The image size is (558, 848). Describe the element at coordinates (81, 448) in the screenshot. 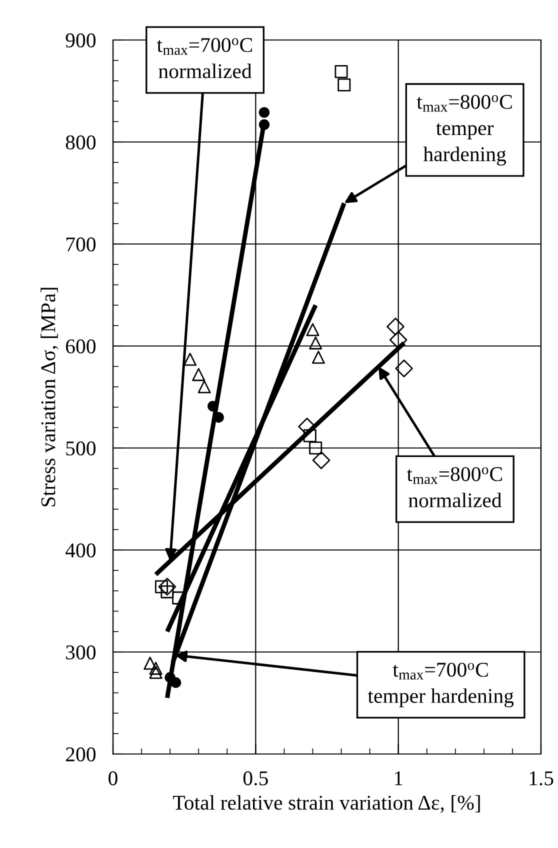

I see `y-tick-label: 500` at that location.